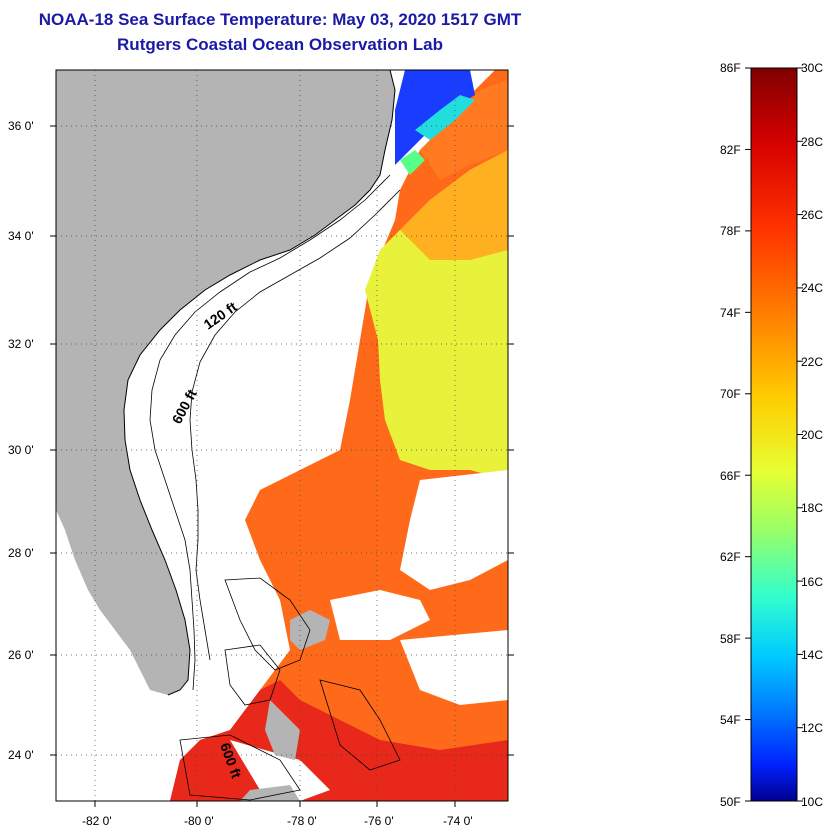  Describe the element at coordinates (730, 639) in the screenshot. I see `cbar-f-label: 58F` at that location.